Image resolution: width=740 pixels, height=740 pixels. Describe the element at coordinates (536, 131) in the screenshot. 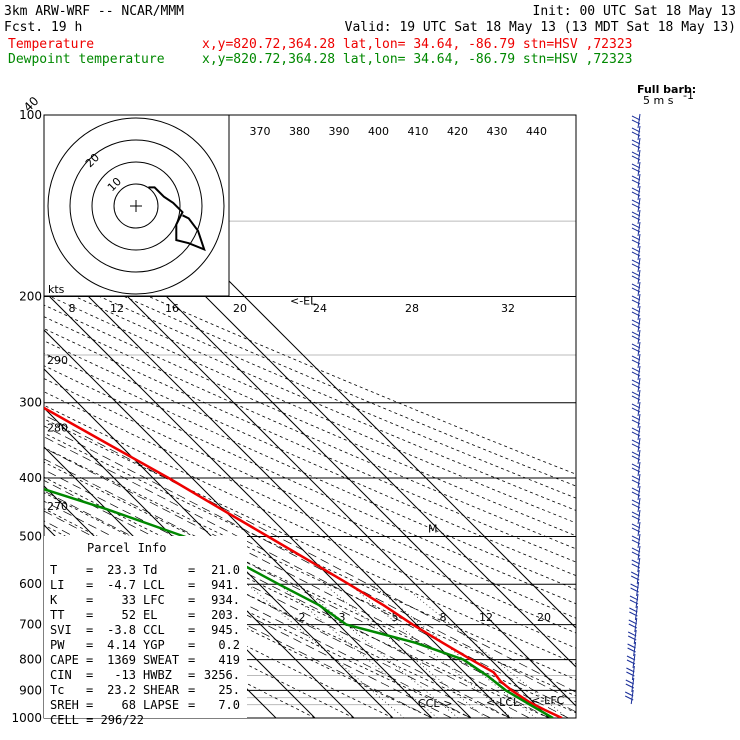

I see `theta-e-label: 440` at that location.